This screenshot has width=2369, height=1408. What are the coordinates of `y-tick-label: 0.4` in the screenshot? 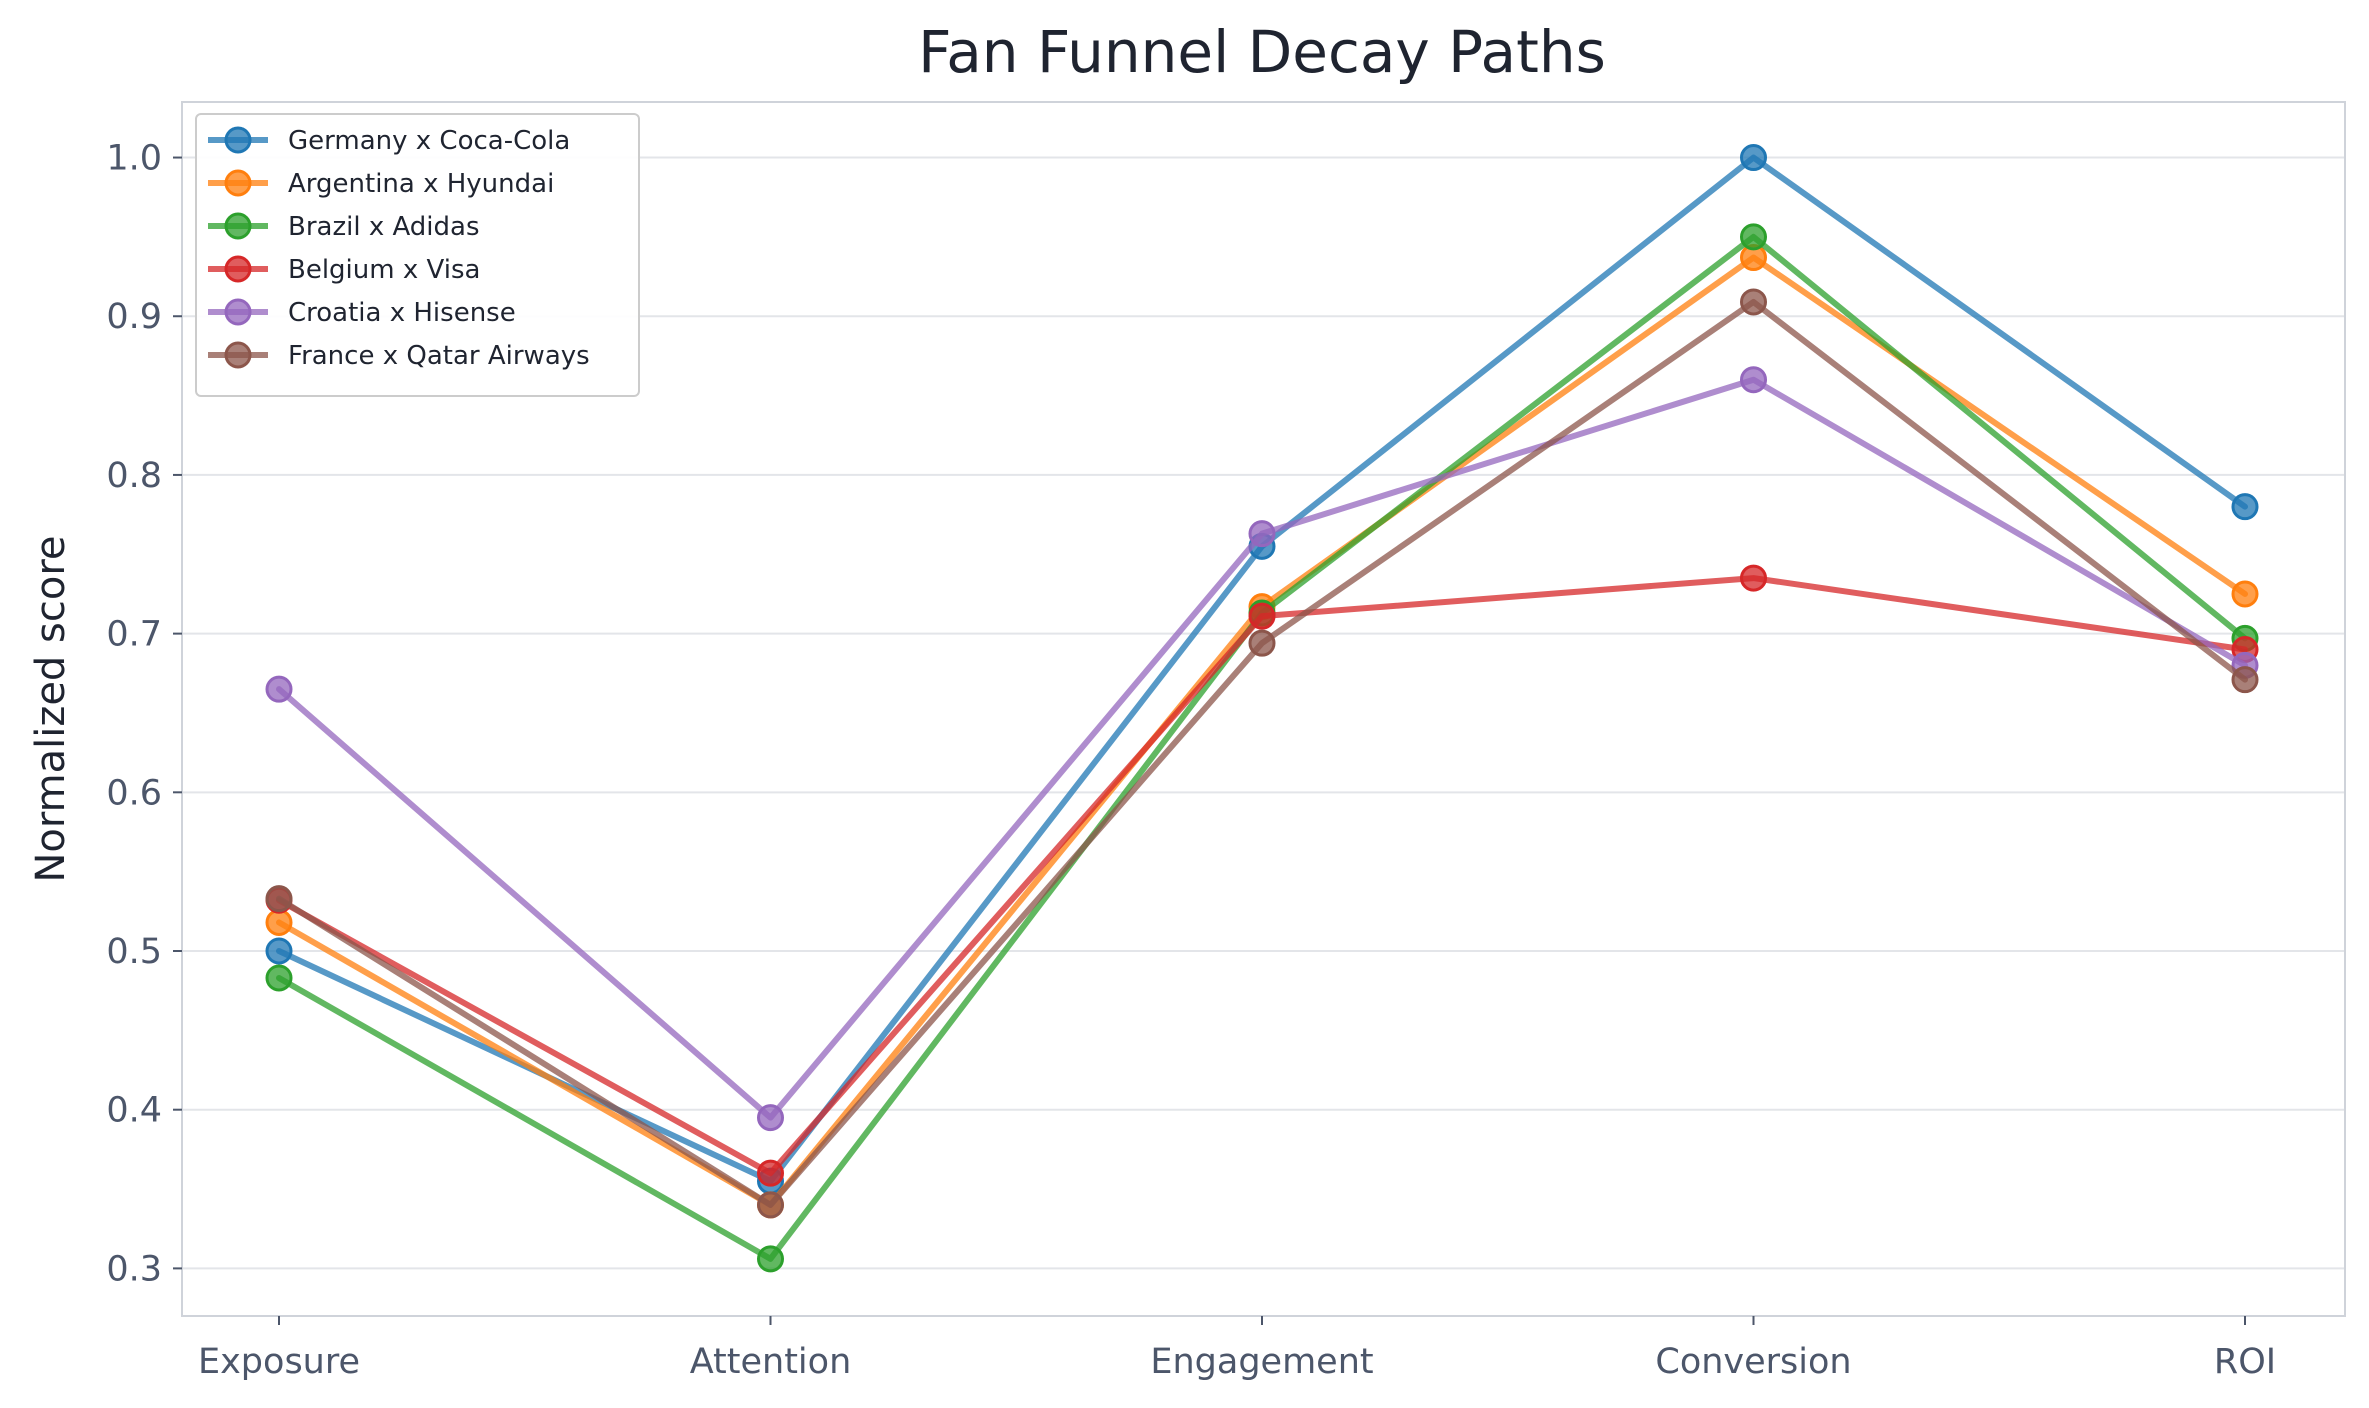 It's located at (134, 1111).